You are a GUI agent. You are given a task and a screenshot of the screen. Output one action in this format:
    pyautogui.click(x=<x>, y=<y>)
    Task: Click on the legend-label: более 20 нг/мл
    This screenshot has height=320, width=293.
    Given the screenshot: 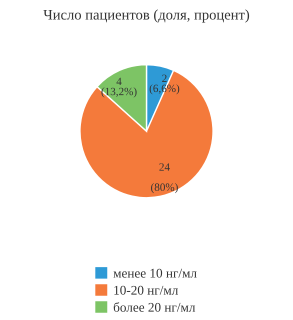 What is the action you would take?
    pyautogui.click(x=155, y=307)
    